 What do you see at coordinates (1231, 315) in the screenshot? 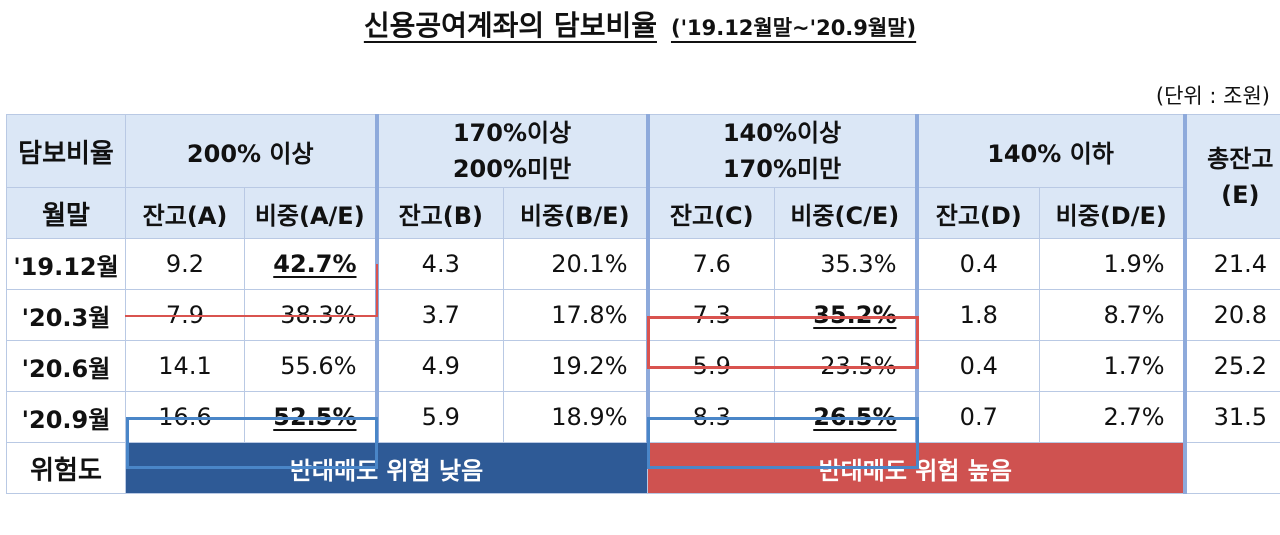
I see `cell-total: 20.8` at bounding box center [1231, 315].